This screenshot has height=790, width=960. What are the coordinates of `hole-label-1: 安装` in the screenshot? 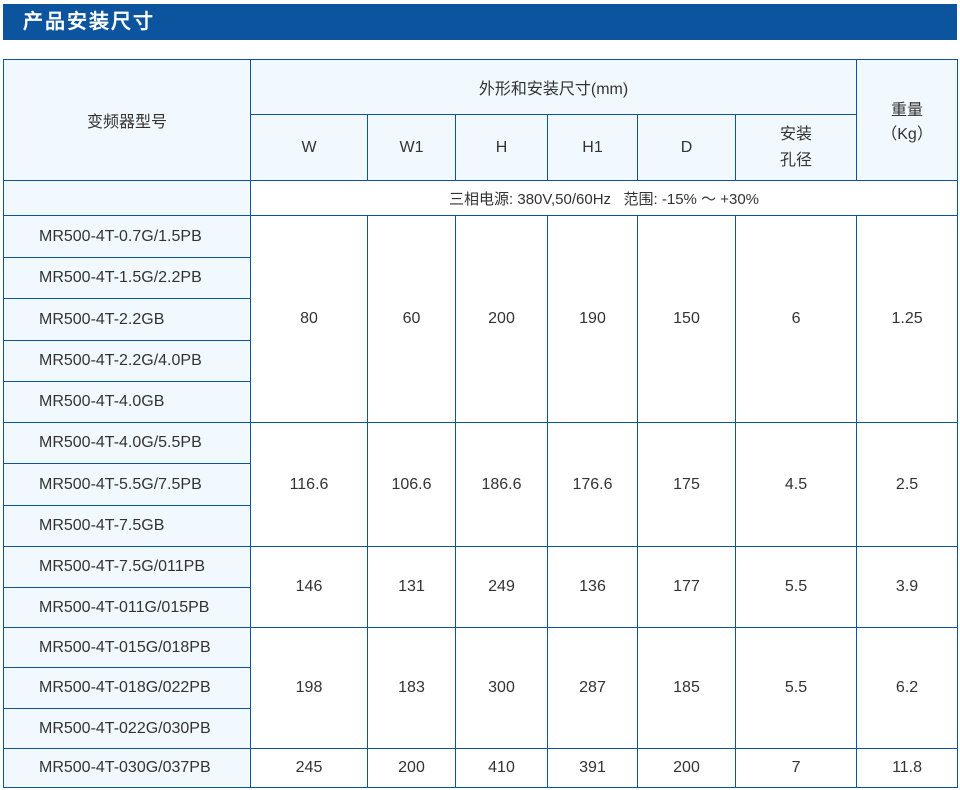 It's located at (796, 134).